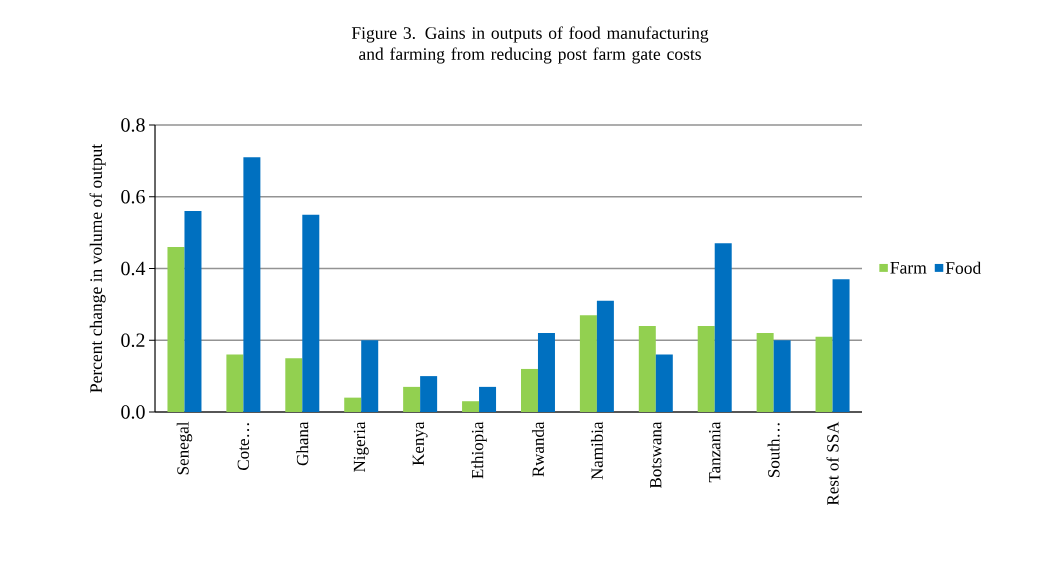  I want to click on x-tick-label: Namibia, so click(596, 450).